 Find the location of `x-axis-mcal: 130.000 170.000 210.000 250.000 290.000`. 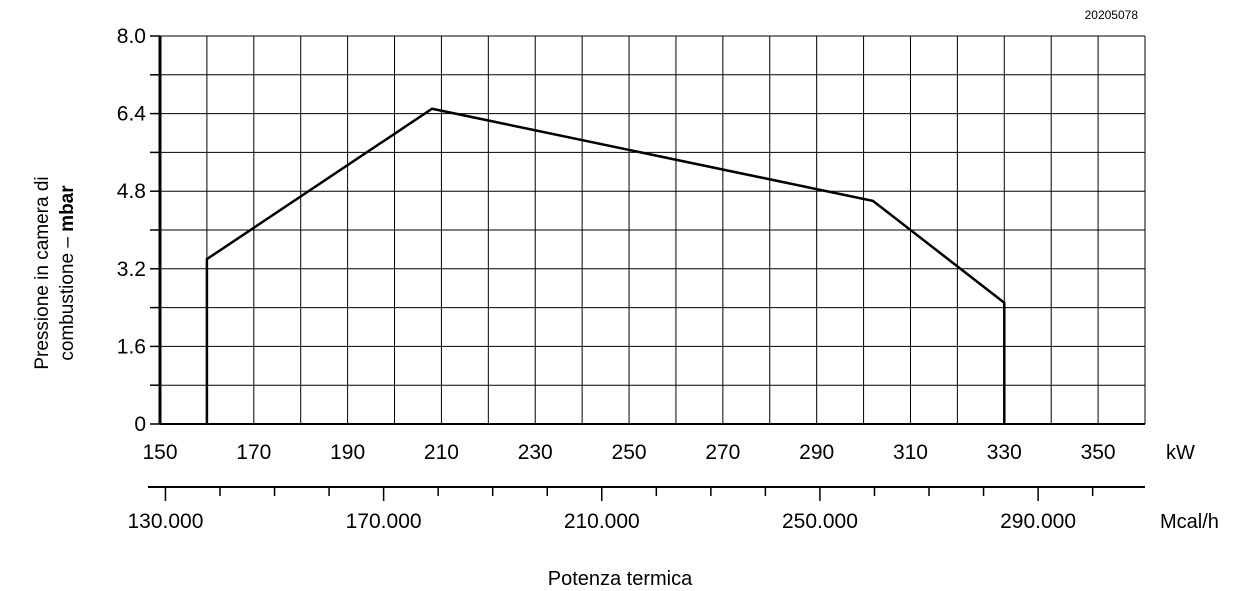

x-axis-mcal: 130.000 170.000 210.000 250.000 290.000 is located at coordinates (636, 509).